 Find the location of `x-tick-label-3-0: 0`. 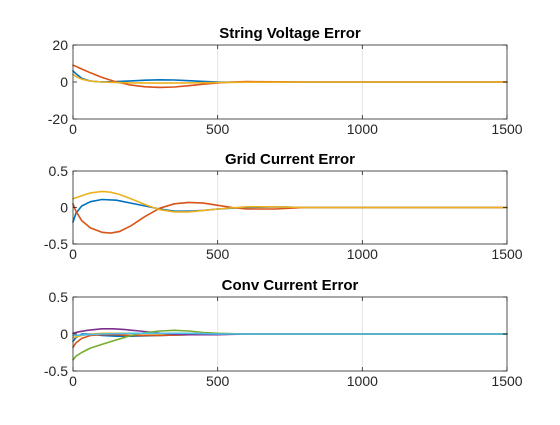

x-tick-label-3-0: 0 is located at coordinates (73, 381).